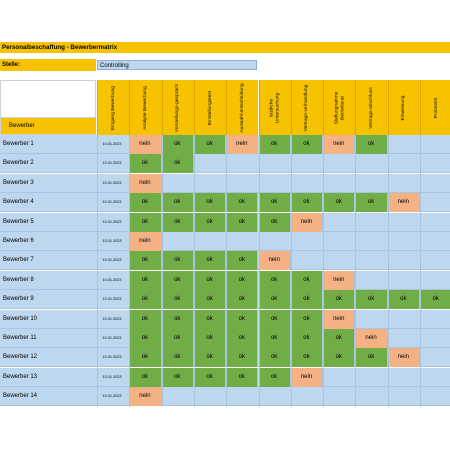  Describe the element at coordinates (48, 65) in the screenshot. I see `stelle-label: Stelle:` at that location.